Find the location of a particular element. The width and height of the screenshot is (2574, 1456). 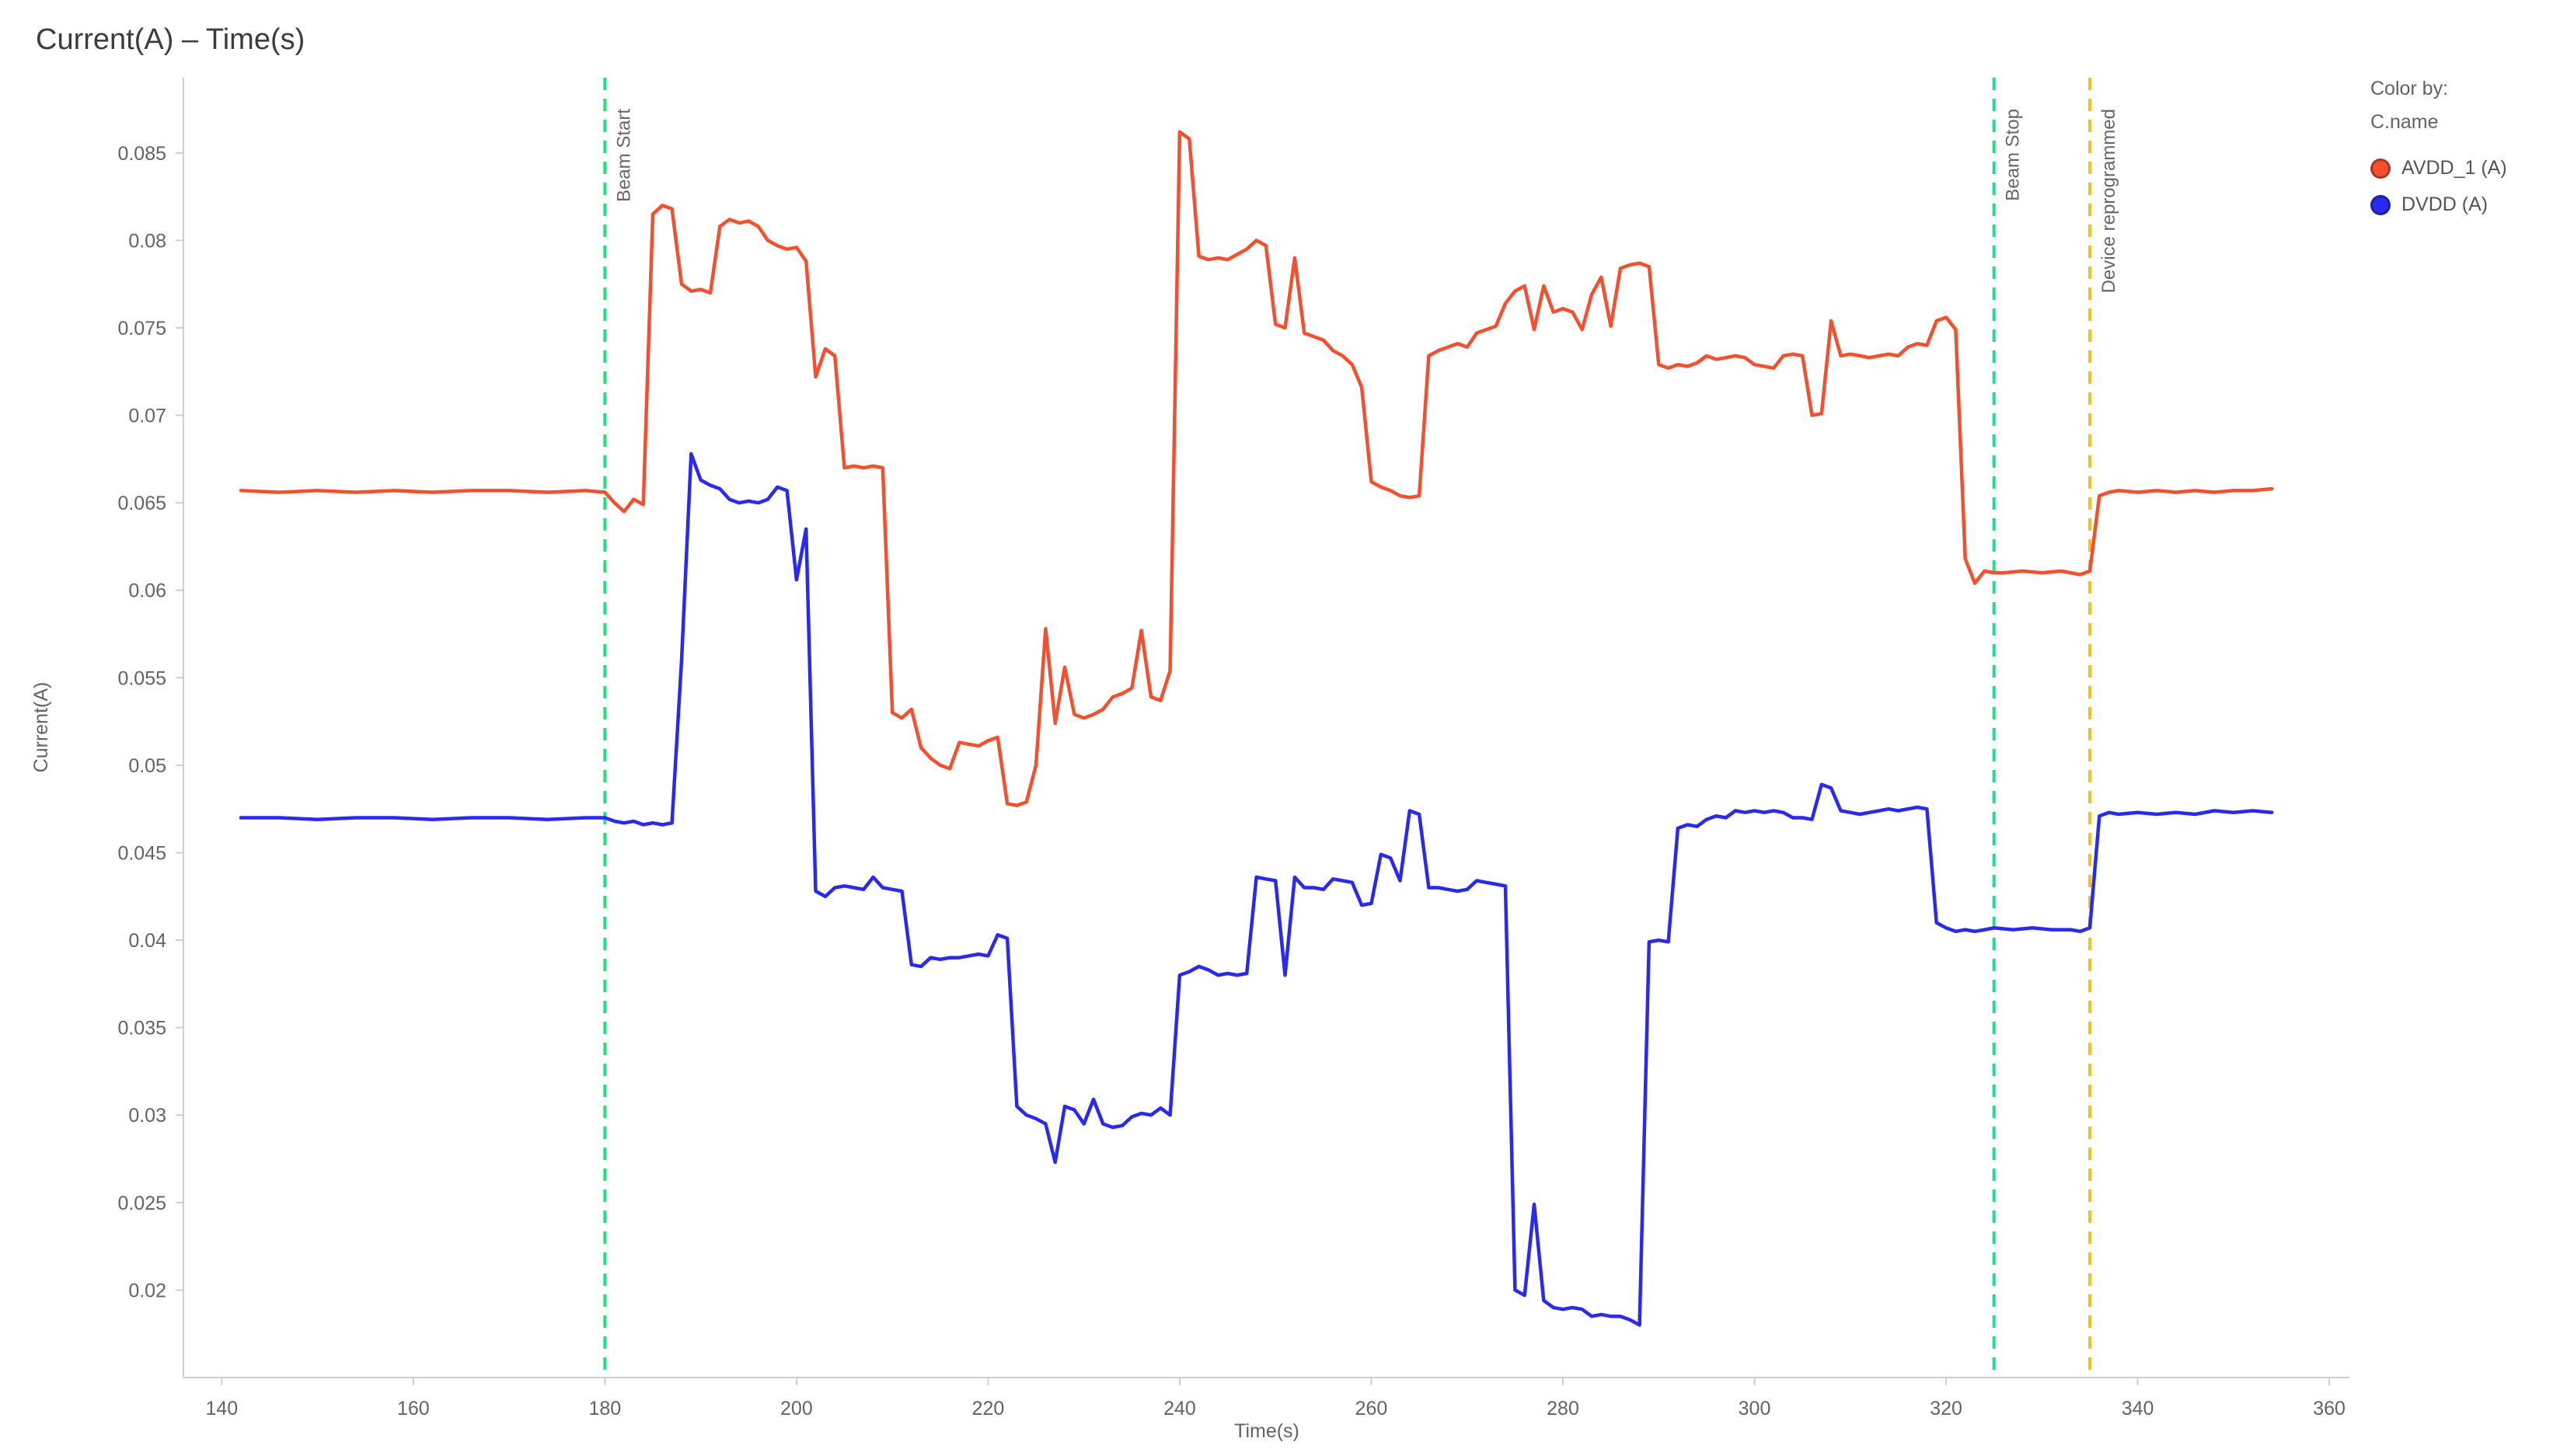

x-axis-title: Time(s) is located at coordinates (1266, 1431).